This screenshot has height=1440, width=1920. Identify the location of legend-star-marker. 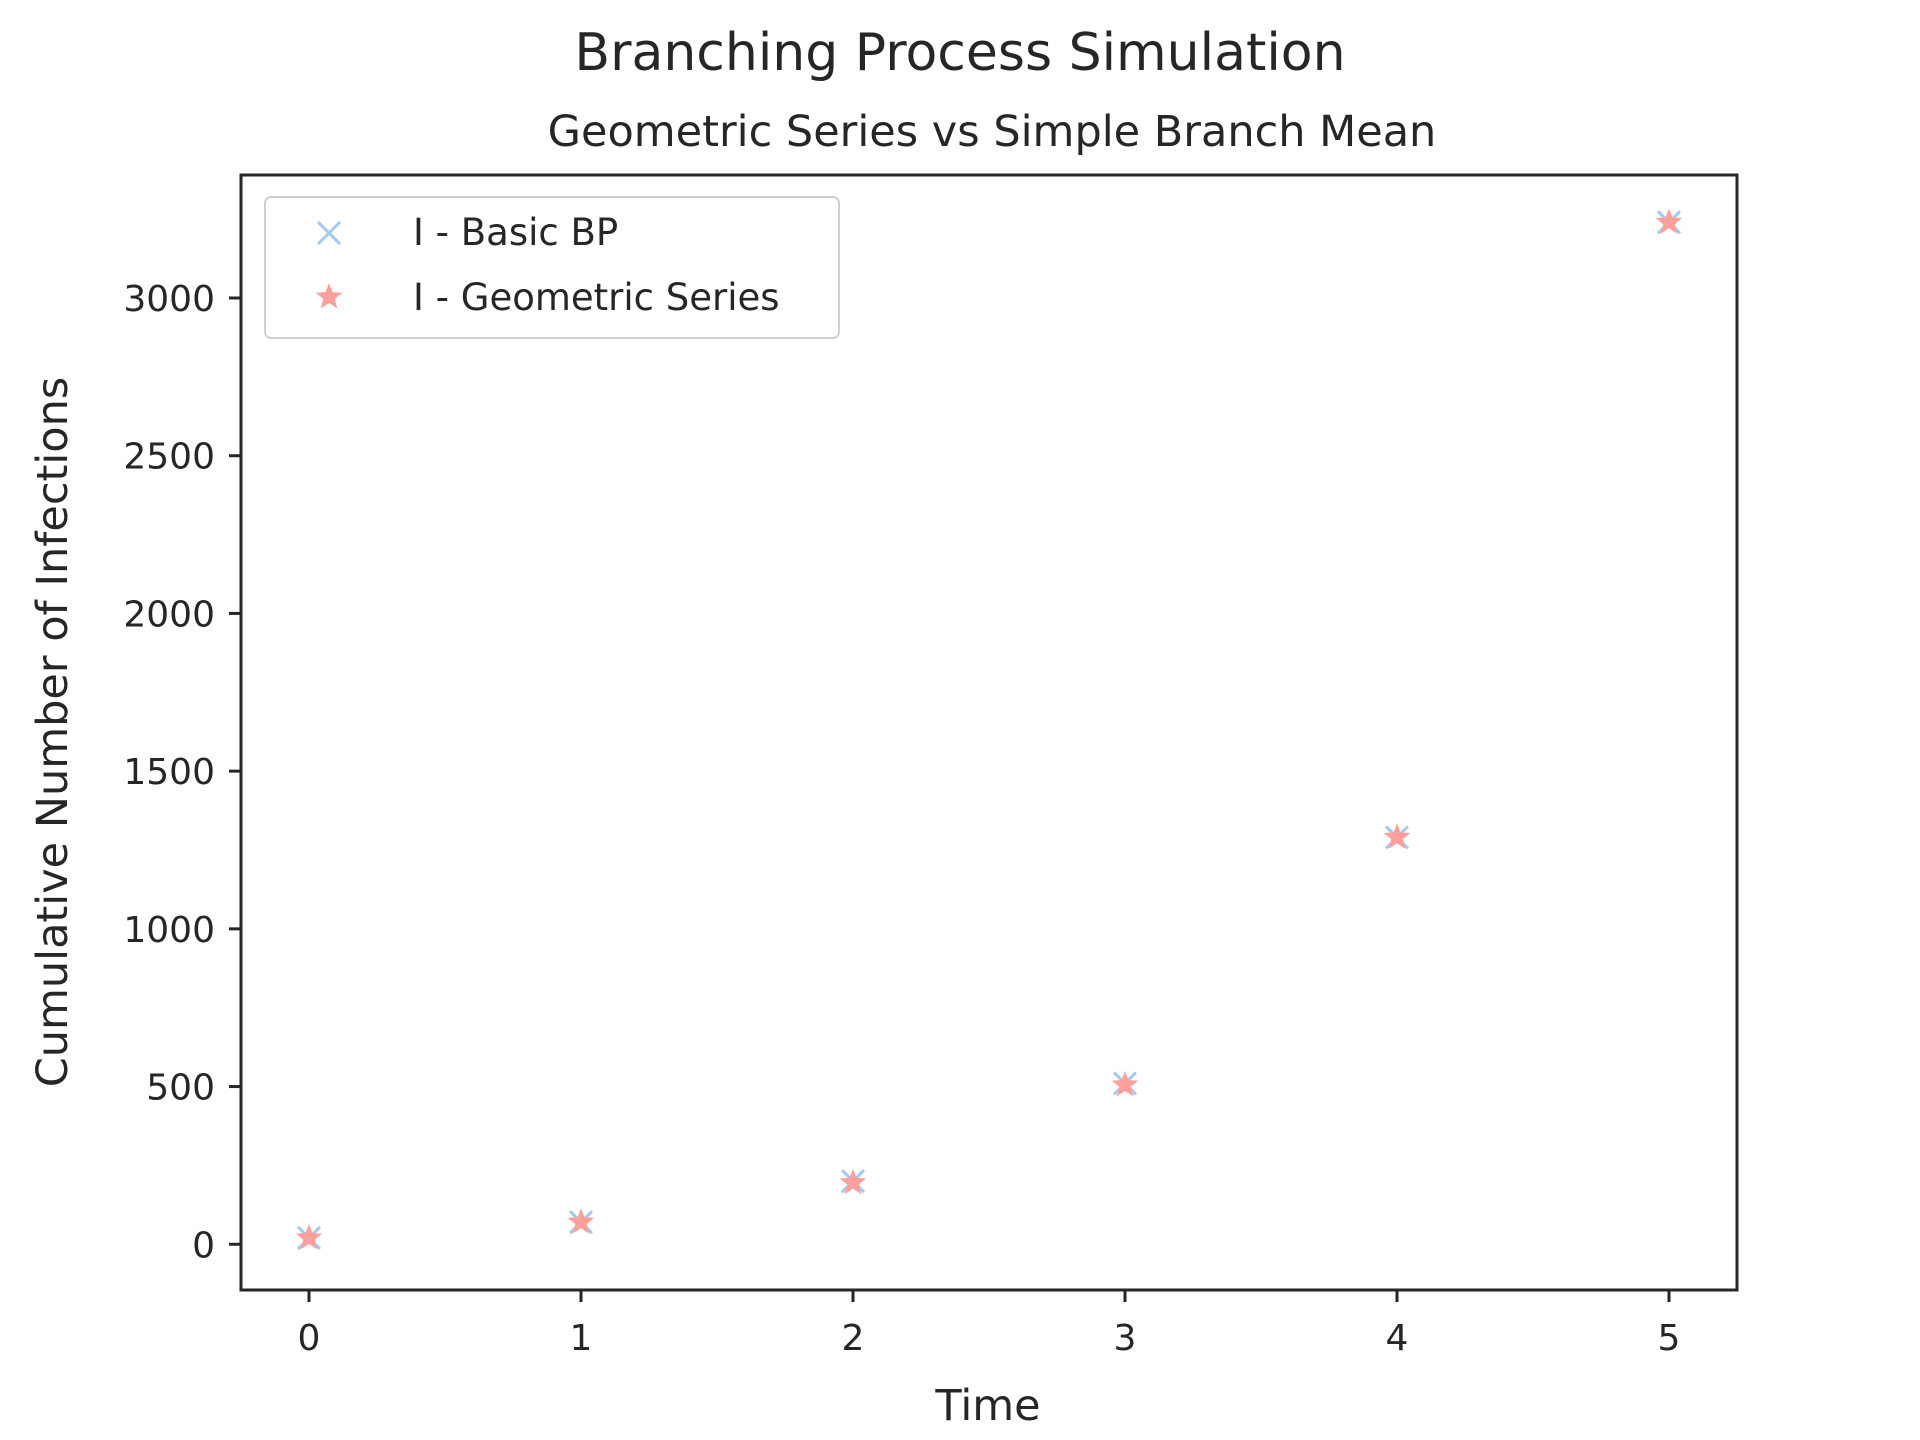
(329, 296).